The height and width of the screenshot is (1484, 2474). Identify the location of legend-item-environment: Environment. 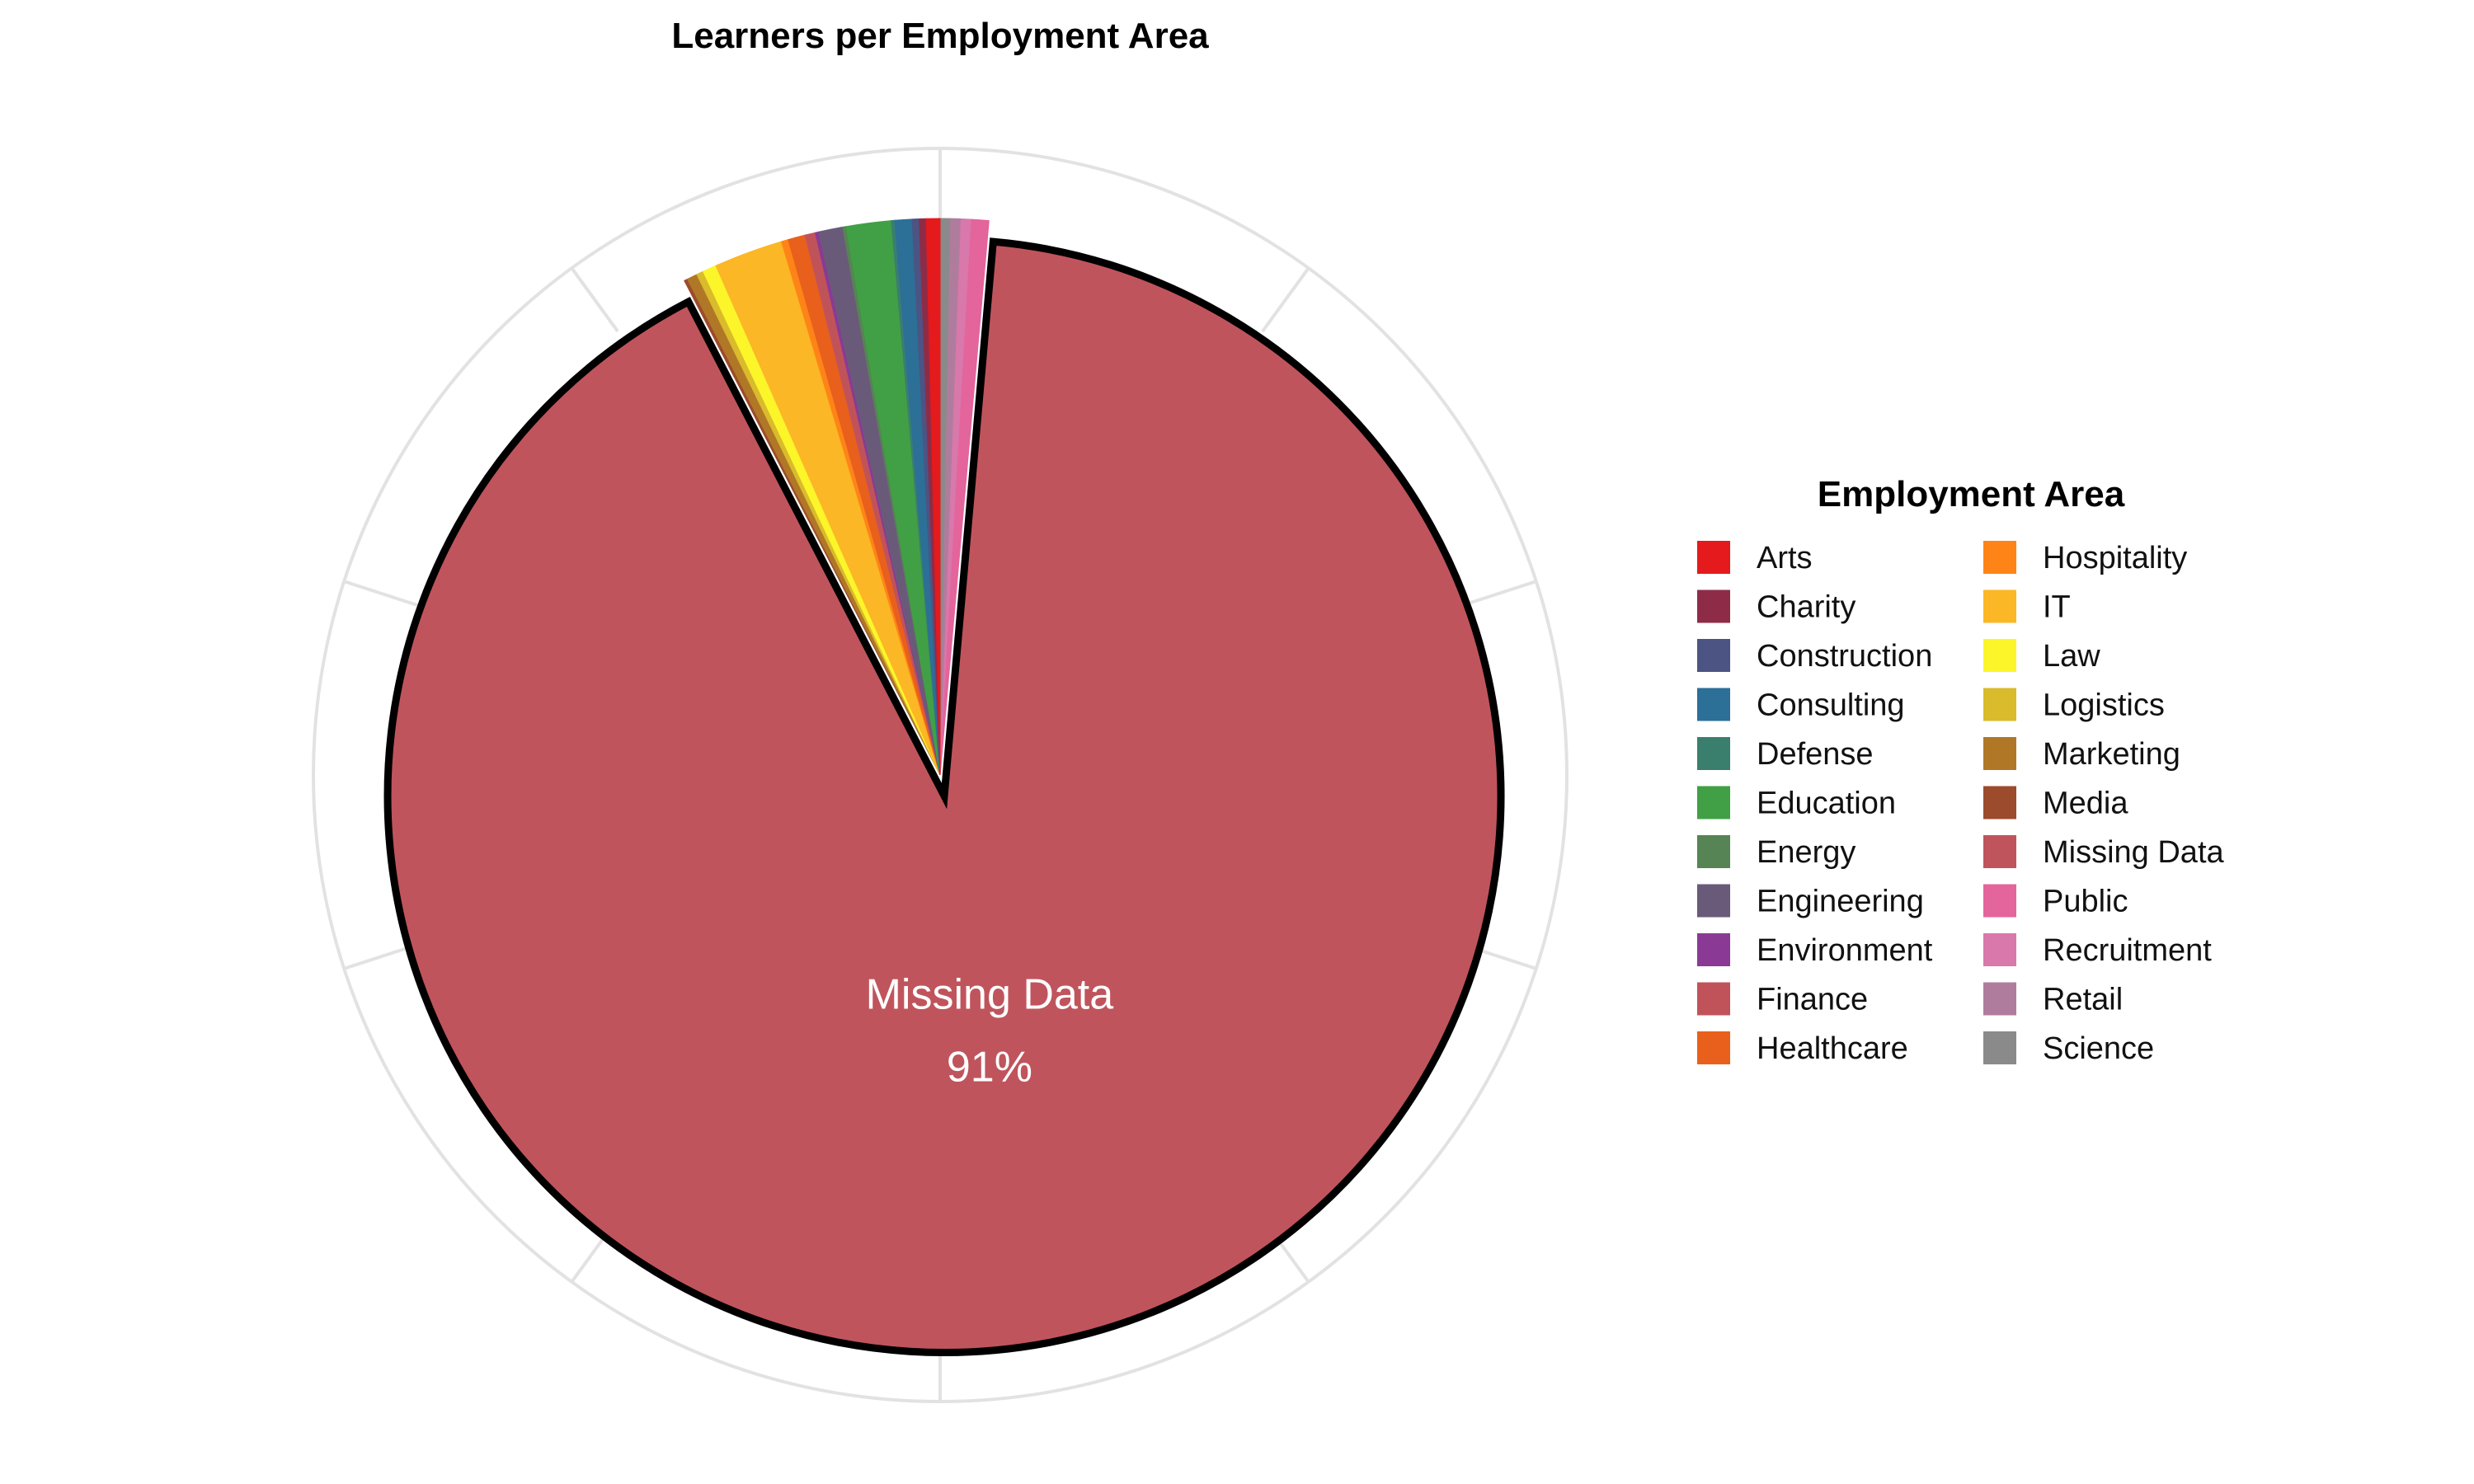
(1815, 950).